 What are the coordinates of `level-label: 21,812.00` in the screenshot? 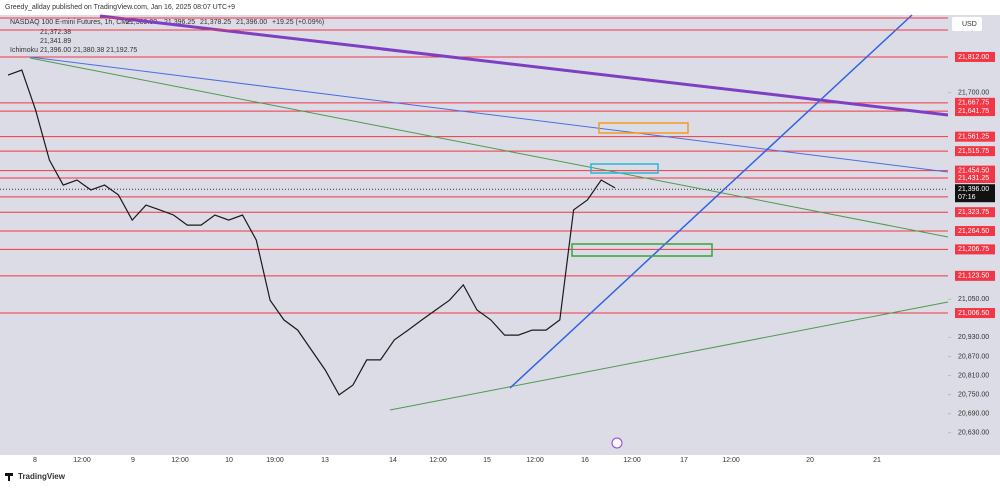 It's located at (973, 57).